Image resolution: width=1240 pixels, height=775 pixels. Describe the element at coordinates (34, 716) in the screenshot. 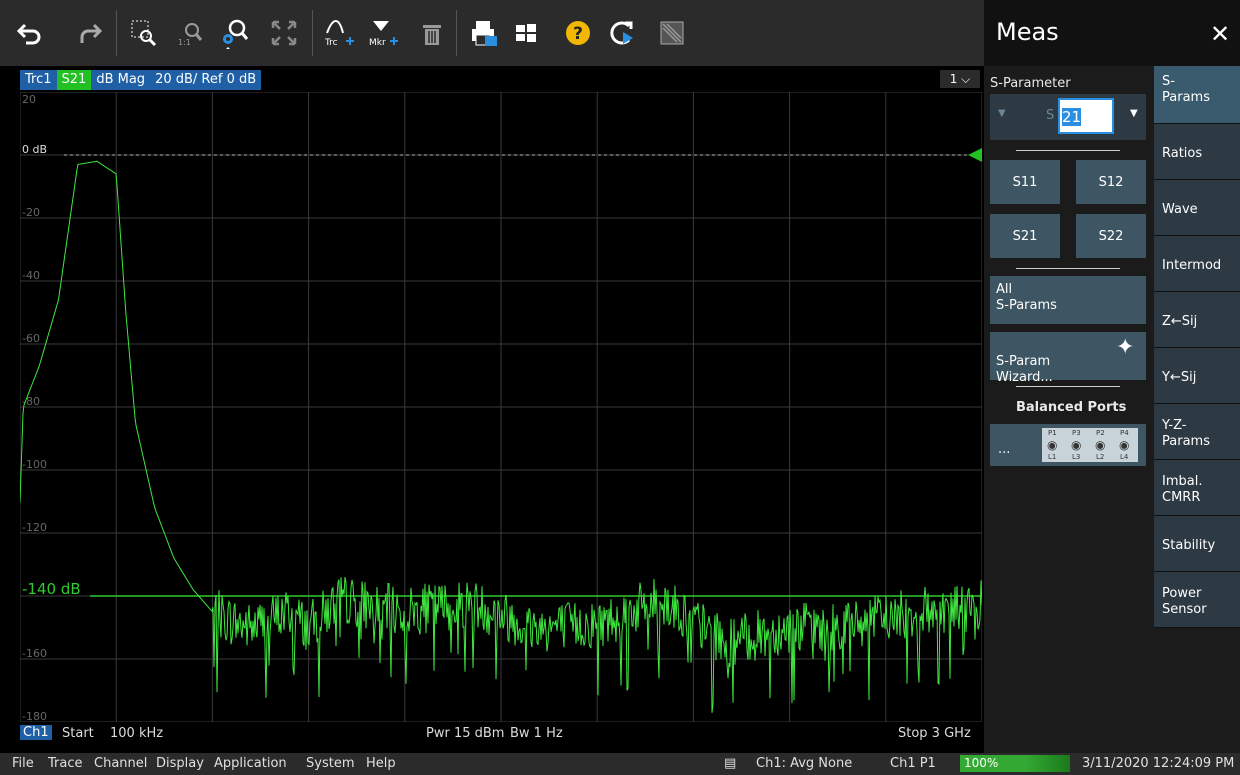

I see `y-tick-label: -180` at that location.